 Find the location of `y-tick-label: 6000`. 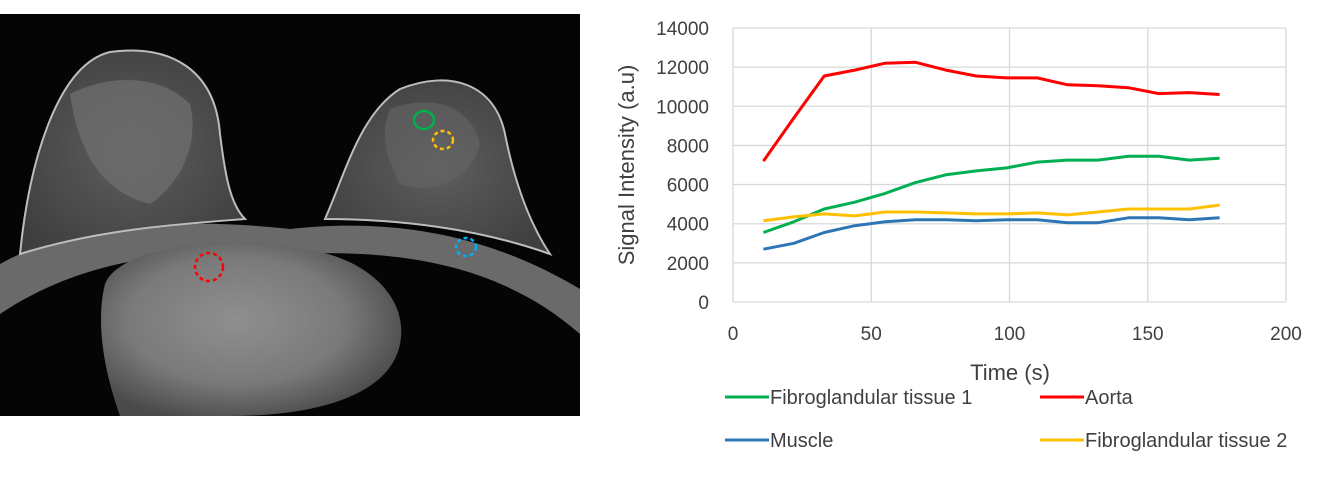

y-tick-label: 6000 is located at coordinates (688, 186).